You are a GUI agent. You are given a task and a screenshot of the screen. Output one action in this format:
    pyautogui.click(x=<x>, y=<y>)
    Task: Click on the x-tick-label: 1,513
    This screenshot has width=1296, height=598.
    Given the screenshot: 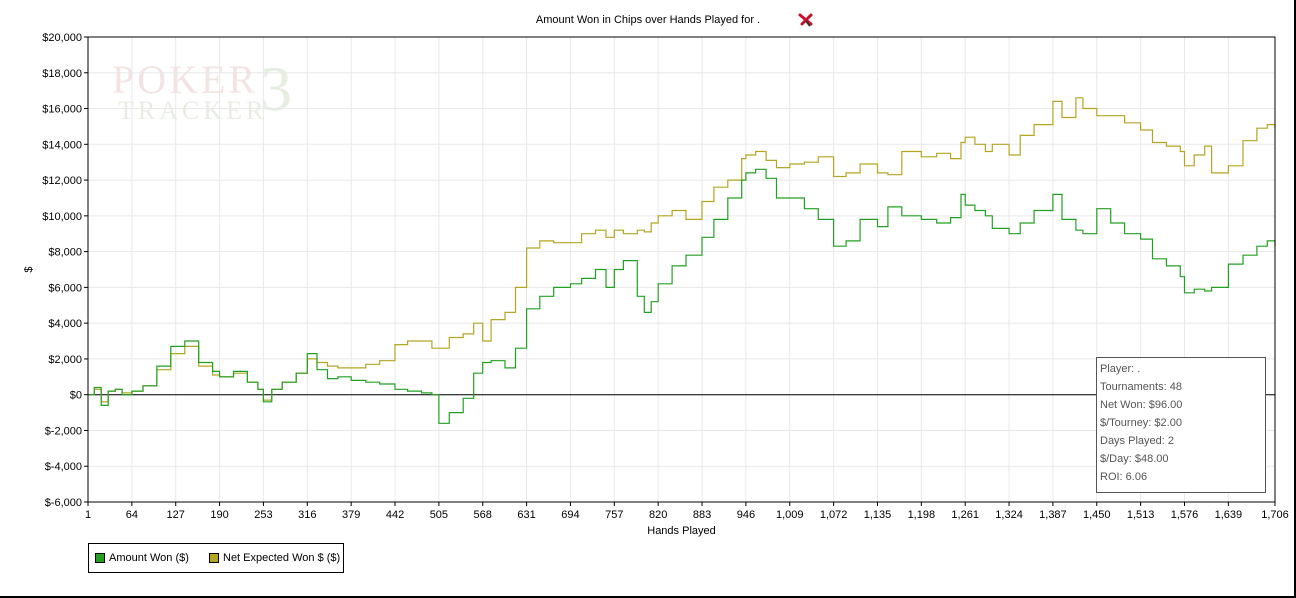 What is the action you would take?
    pyautogui.click(x=1141, y=515)
    